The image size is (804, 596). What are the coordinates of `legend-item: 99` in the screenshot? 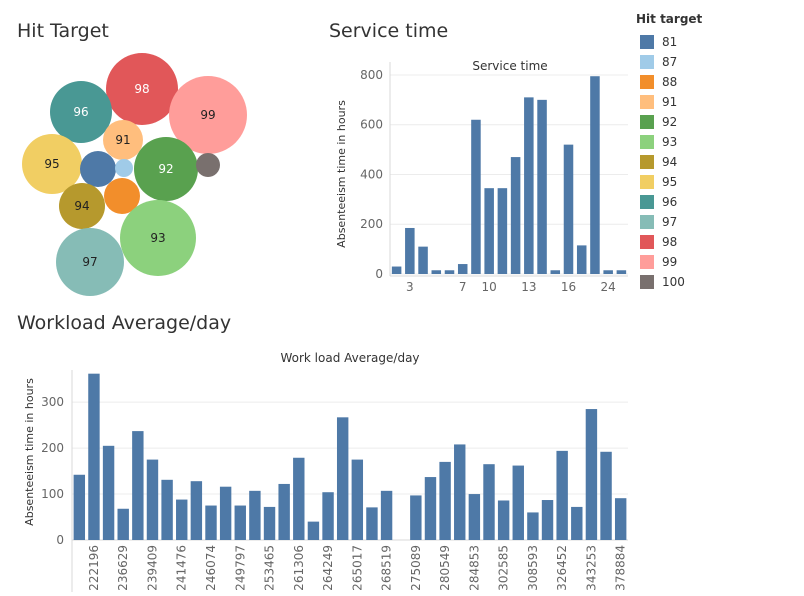 It's located at (716, 262).